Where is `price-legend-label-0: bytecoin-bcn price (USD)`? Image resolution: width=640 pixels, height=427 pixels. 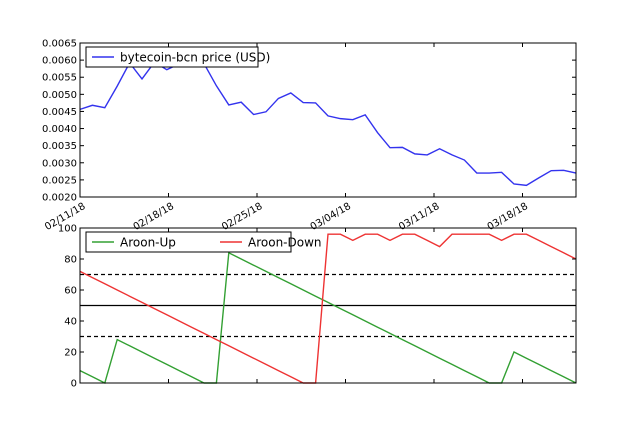 price-legend-label-0: bytecoin-bcn price (USD) is located at coordinates (195, 58).